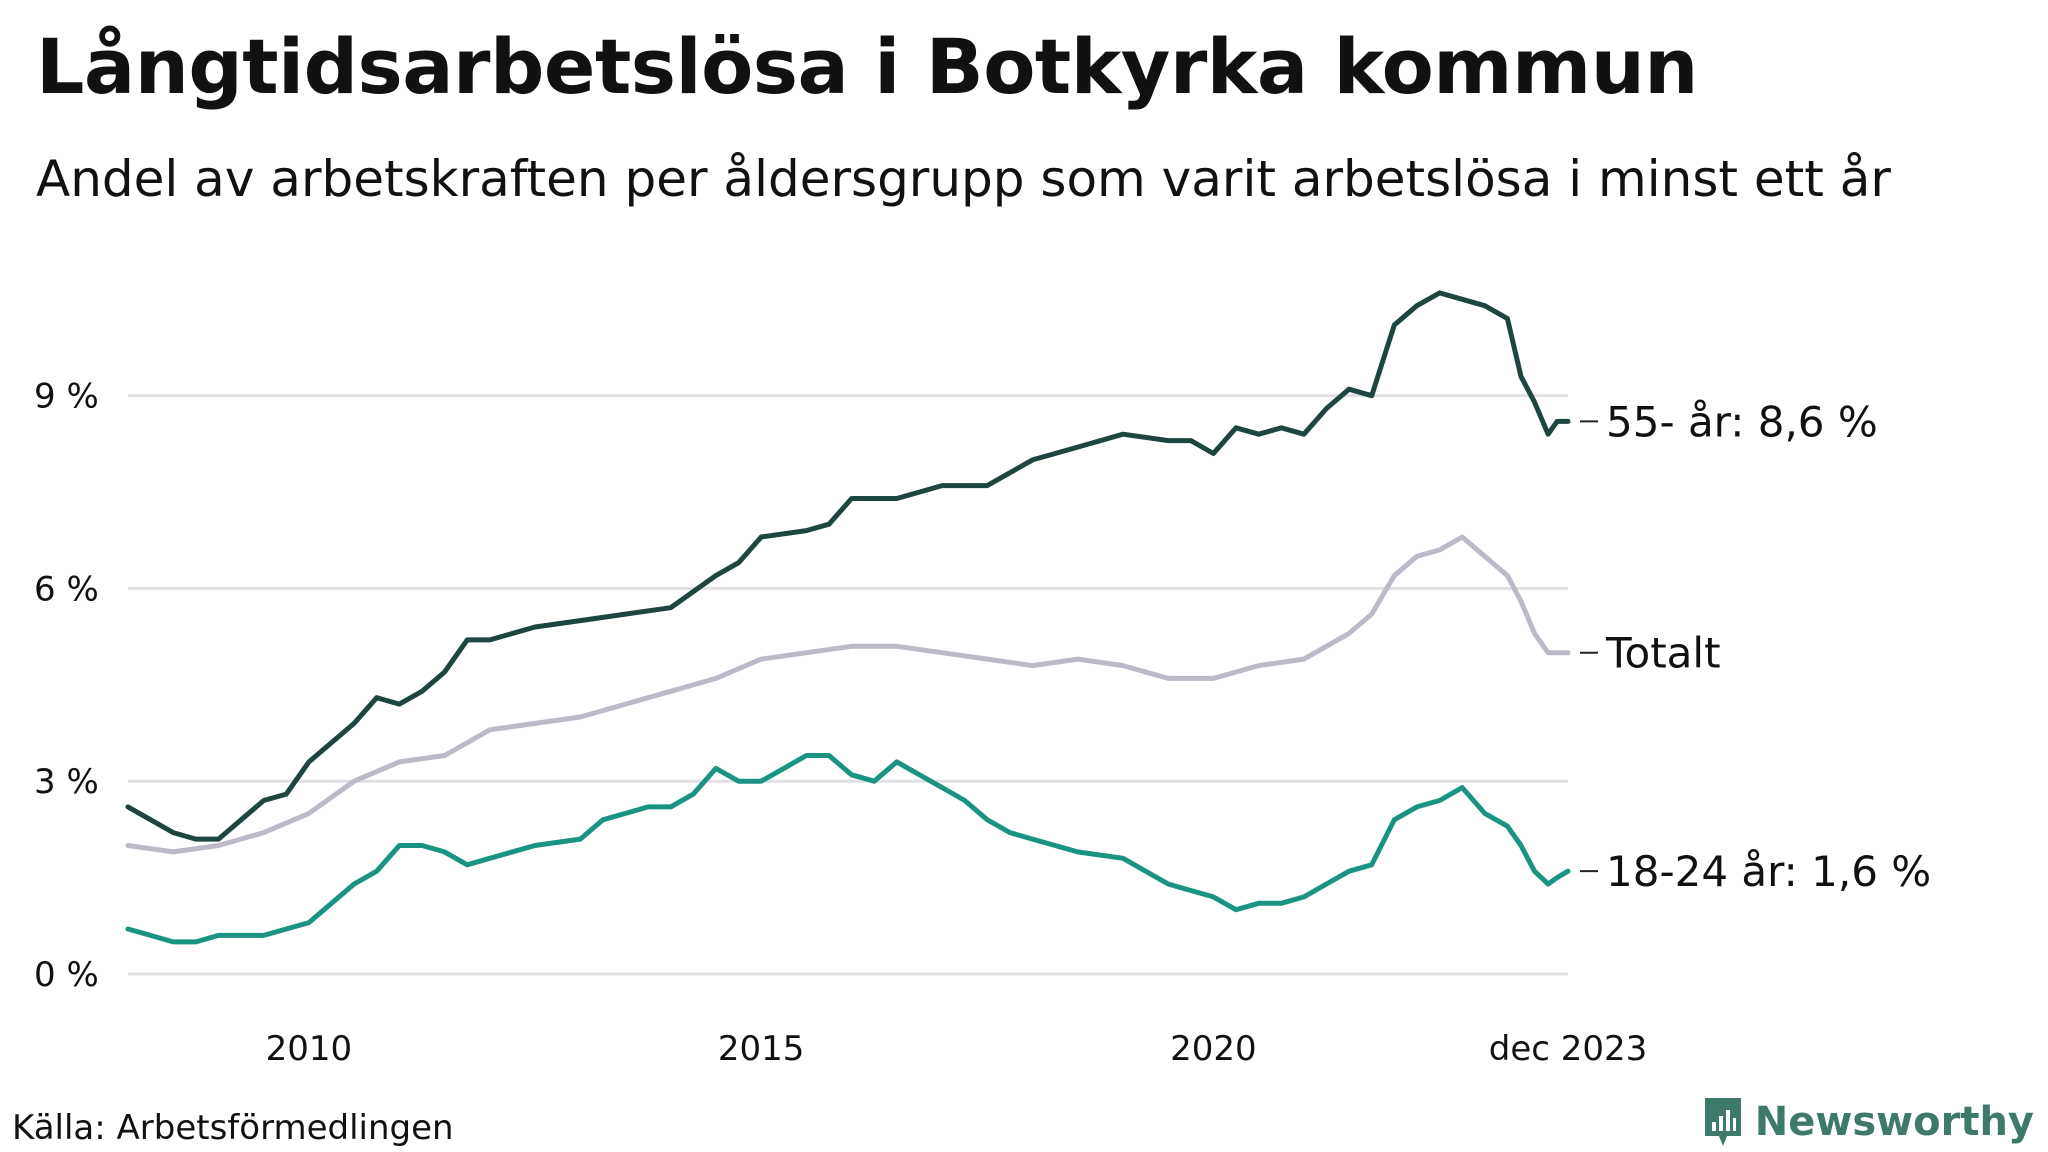 Image resolution: width=2048 pixels, height=1152 pixels. I want to click on y-axis-ticks: 0 % 3 % 6 % 9 %, so click(66, 686).